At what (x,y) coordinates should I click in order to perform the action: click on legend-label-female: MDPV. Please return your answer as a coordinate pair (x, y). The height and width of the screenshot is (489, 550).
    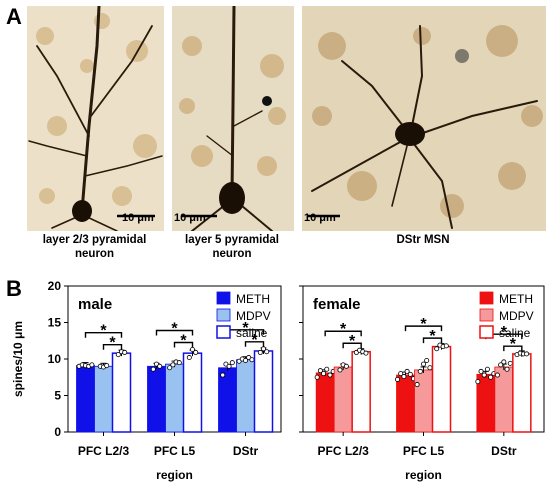
    Looking at the image, I should click on (516, 316).